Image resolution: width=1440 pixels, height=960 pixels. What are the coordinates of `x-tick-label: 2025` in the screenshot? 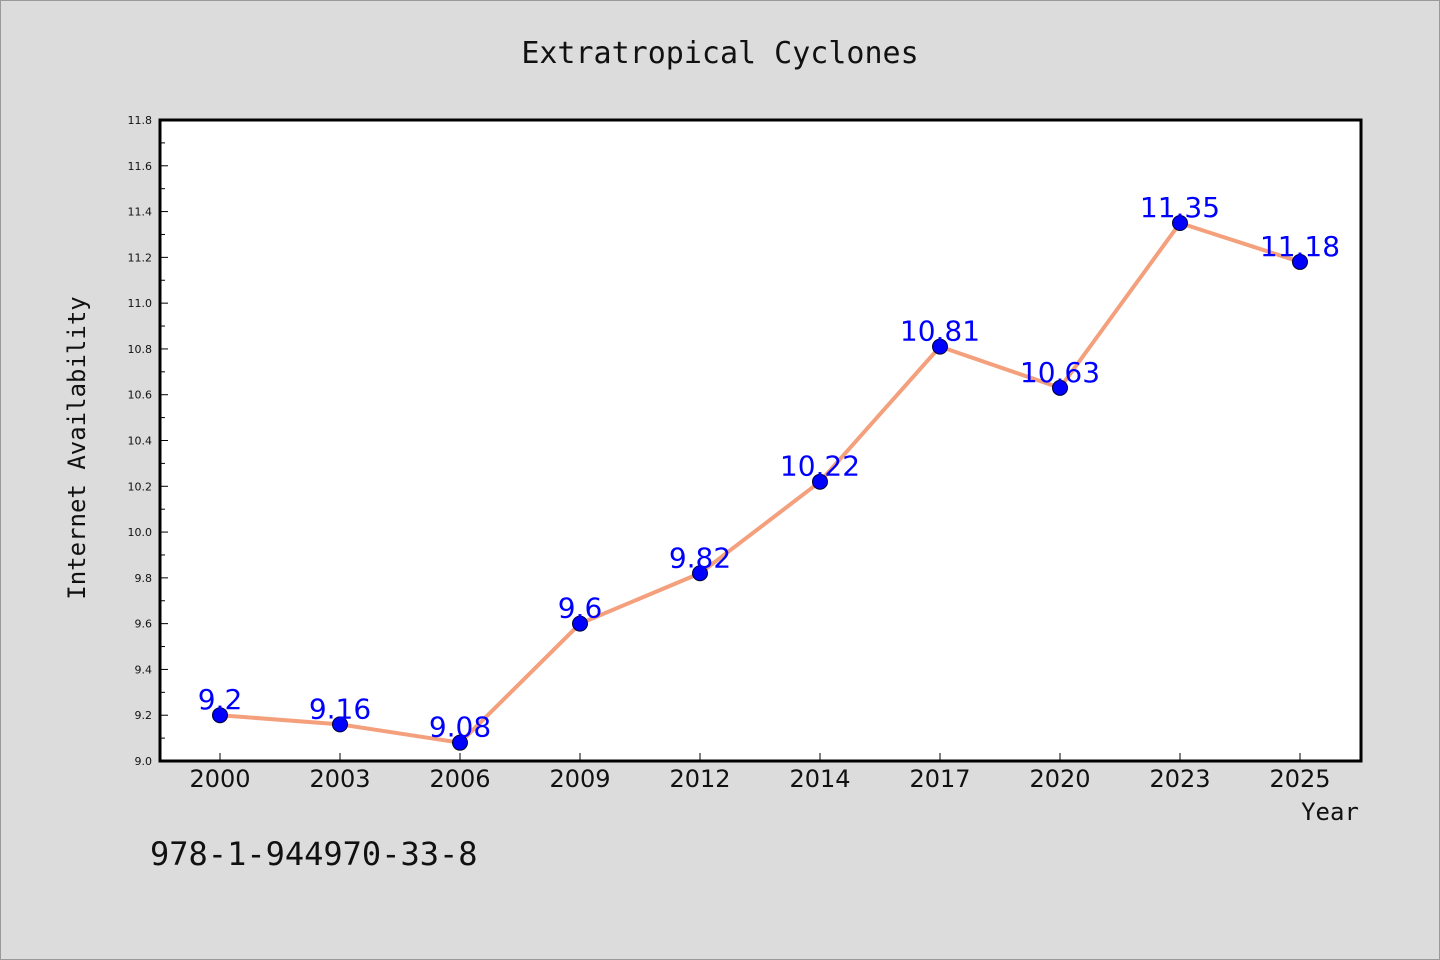 It's located at (1299, 779).